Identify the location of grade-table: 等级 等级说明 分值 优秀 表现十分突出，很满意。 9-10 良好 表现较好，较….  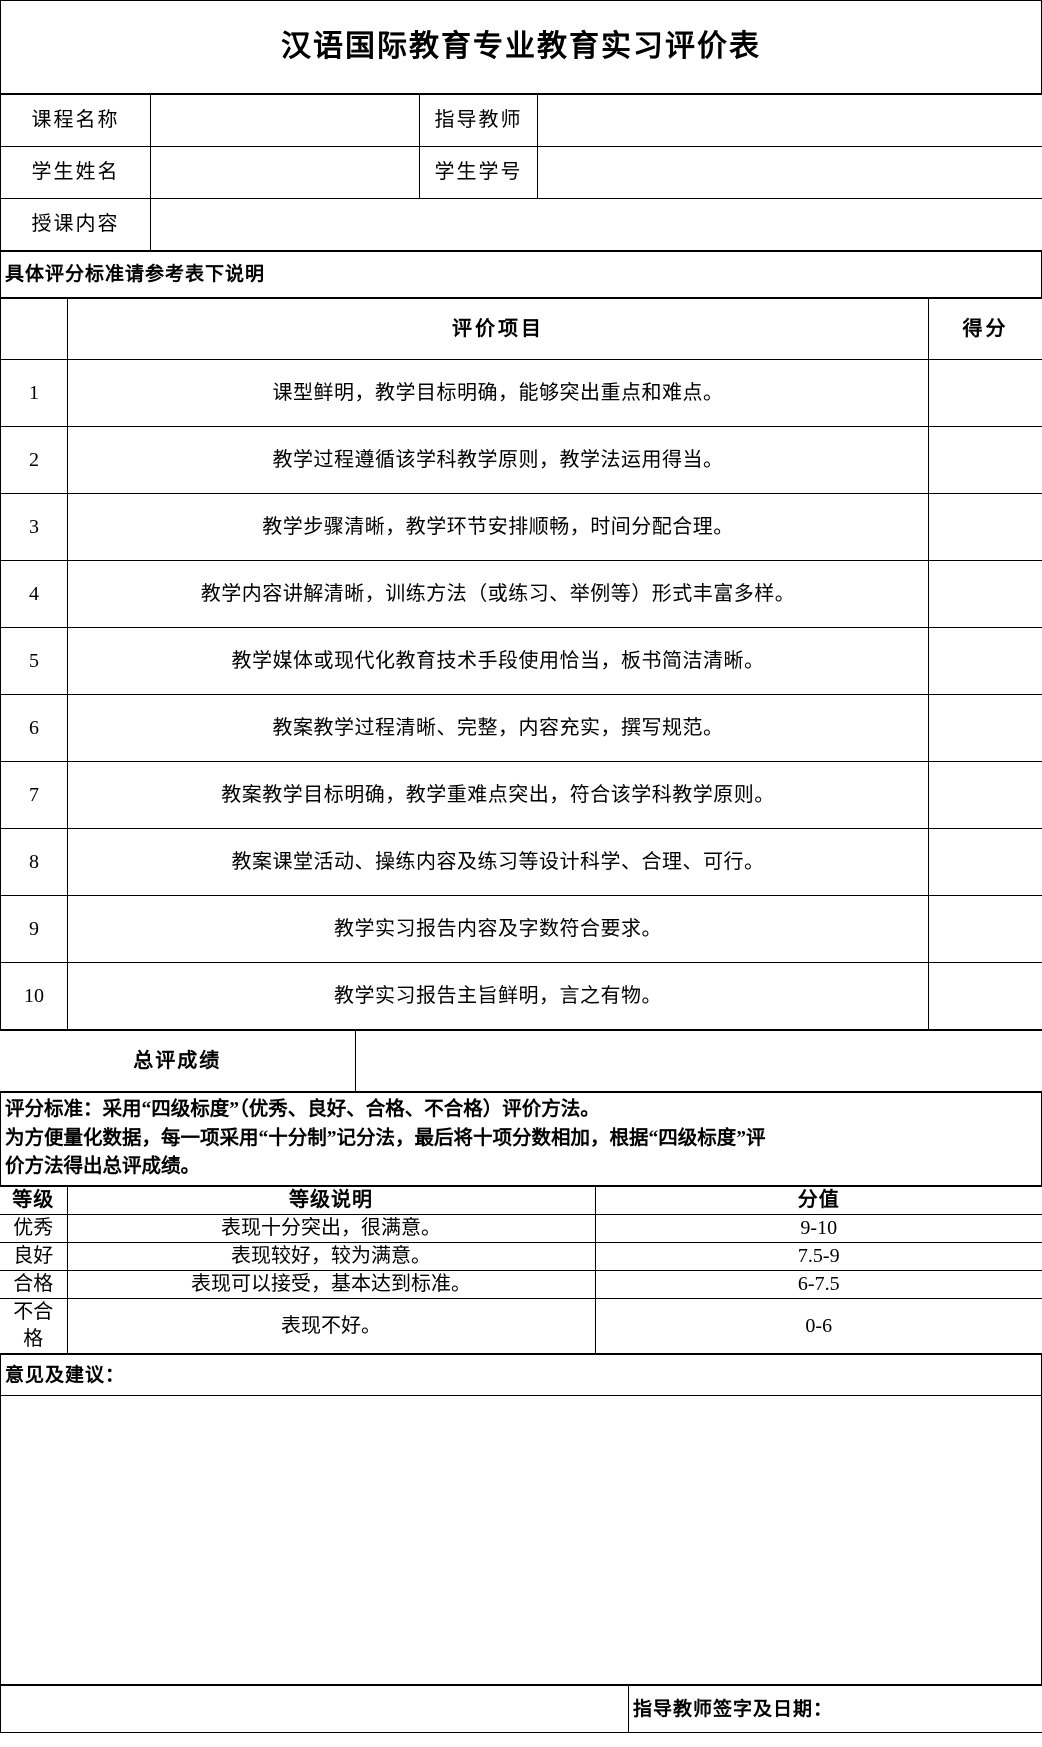
(521, 1270).